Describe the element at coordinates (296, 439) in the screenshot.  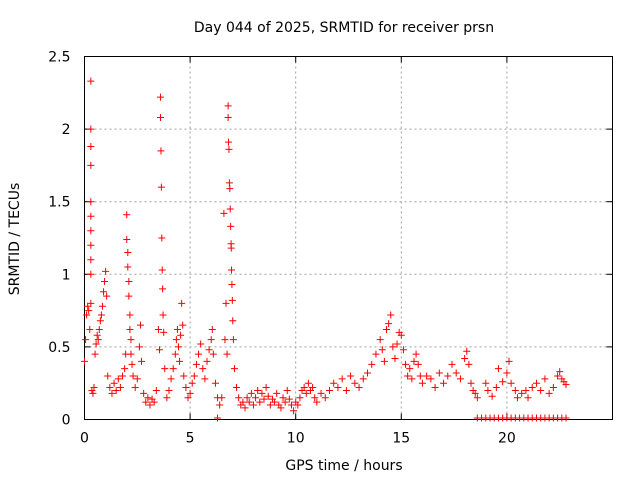
I see `x-tick-label: 10` at that location.